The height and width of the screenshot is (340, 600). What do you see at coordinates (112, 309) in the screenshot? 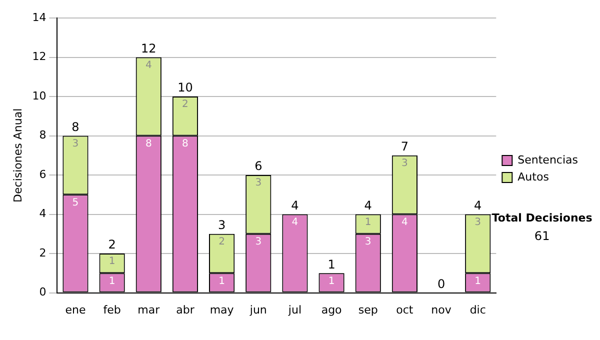
I see `x-tick-label: feb` at bounding box center [112, 309].